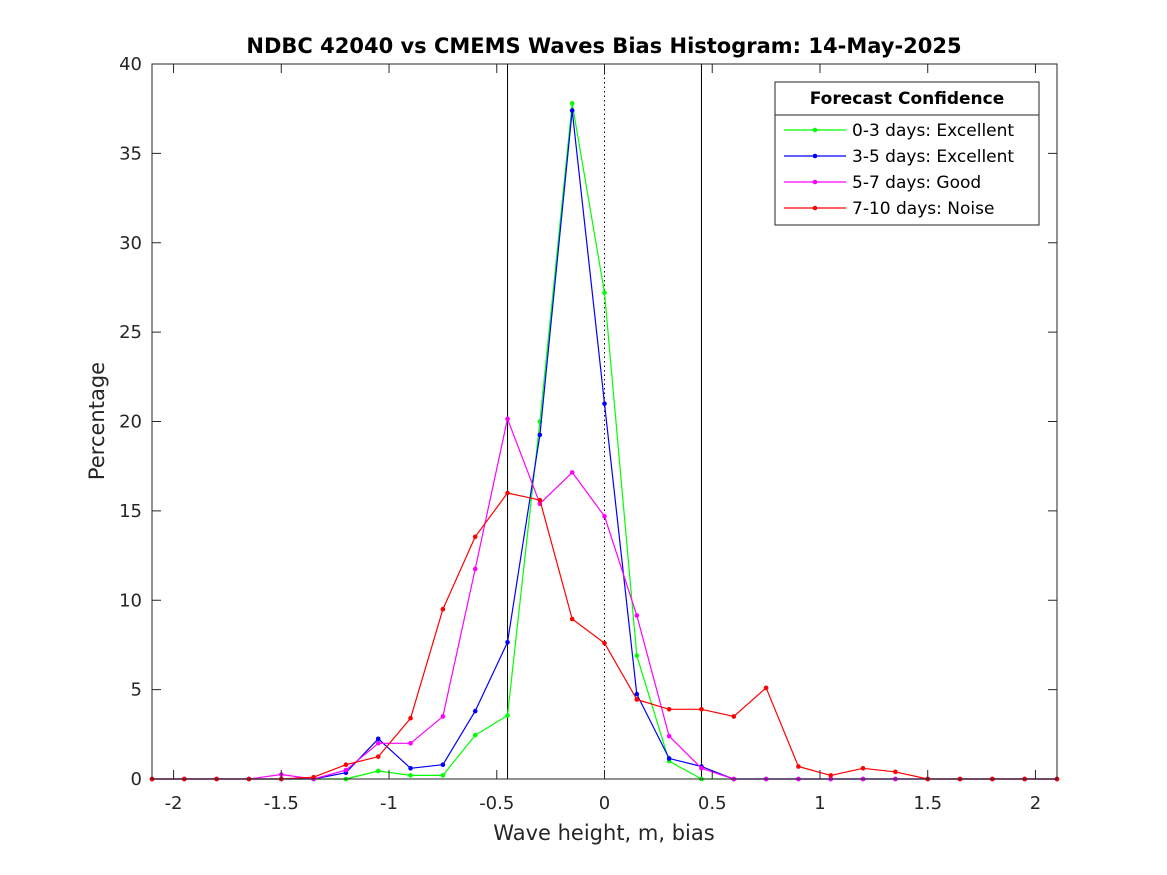 This screenshot has height=875, width=1167. What do you see at coordinates (927, 803) in the screenshot?
I see `x-tick-label: 1.5` at bounding box center [927, 803].